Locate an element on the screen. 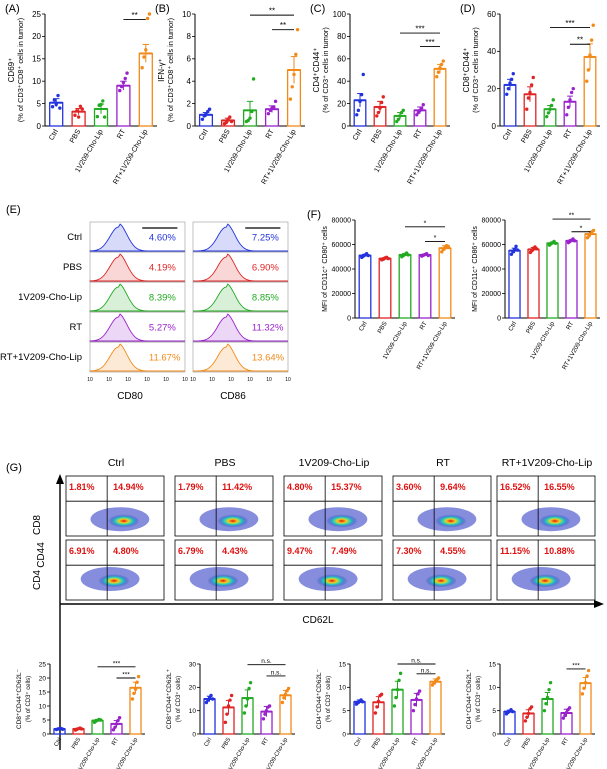  y-tick-label: 30 is located at coordinates (193, 664).